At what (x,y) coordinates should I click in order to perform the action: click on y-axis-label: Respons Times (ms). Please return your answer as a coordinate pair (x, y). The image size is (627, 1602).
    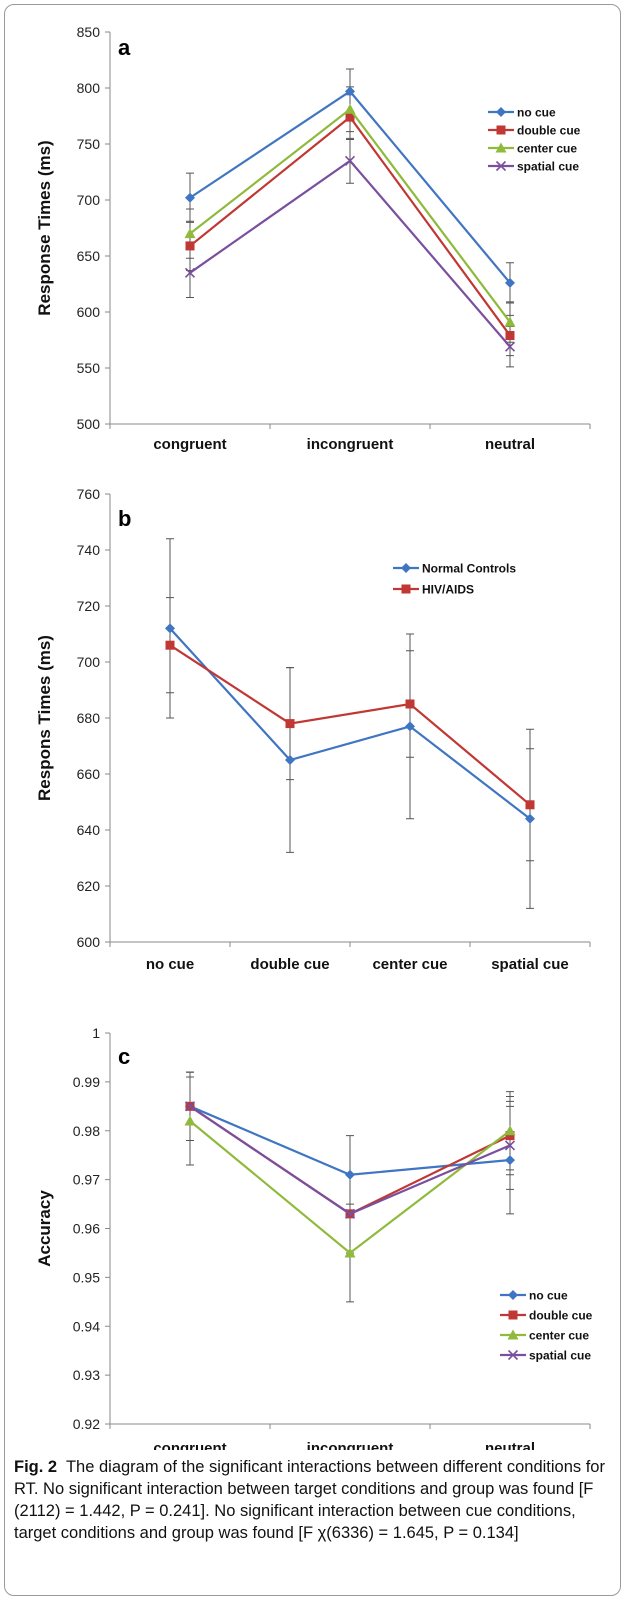
    Looking at the image, I should click on (44, 718).